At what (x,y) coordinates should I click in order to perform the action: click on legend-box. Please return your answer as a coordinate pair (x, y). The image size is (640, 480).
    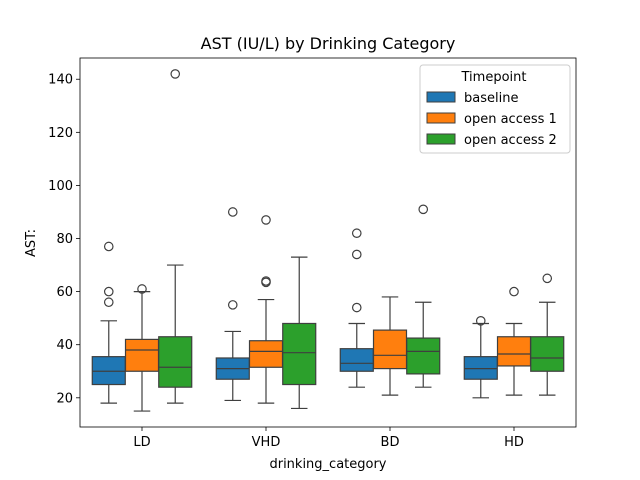
    Looking at the image, I should click on (495, 109).